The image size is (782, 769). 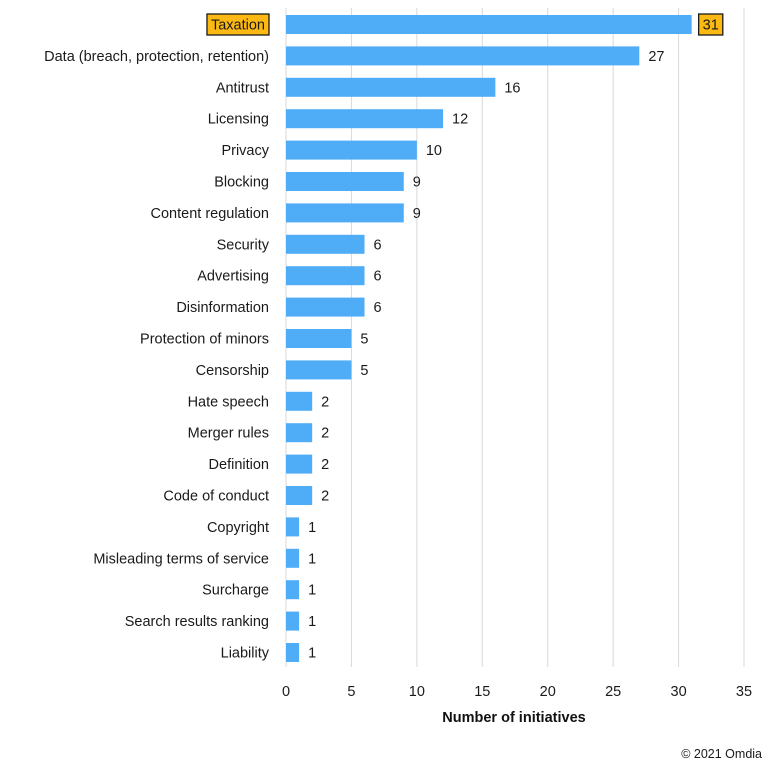 I want to click on category-label: Licensing, so click(x=238, y=120).